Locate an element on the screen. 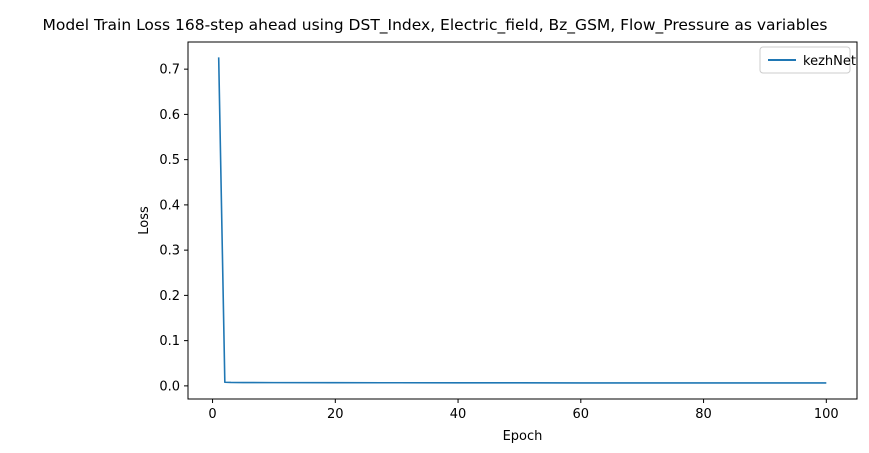  legend: kezhNet is located at coordinates (807, 60).